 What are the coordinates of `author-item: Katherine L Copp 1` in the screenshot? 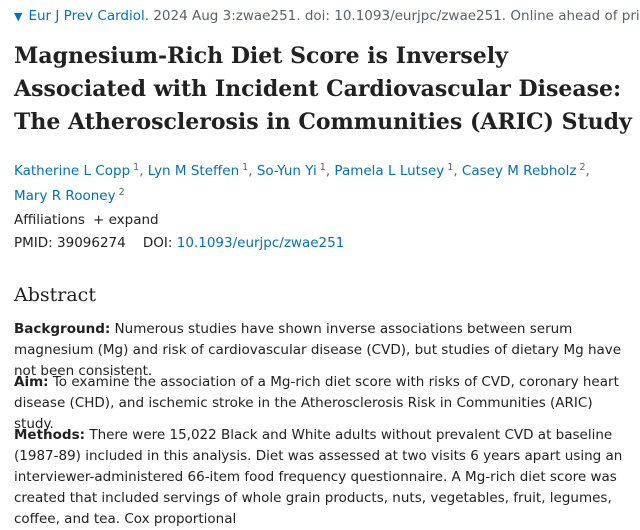 It's located at (77, 170).